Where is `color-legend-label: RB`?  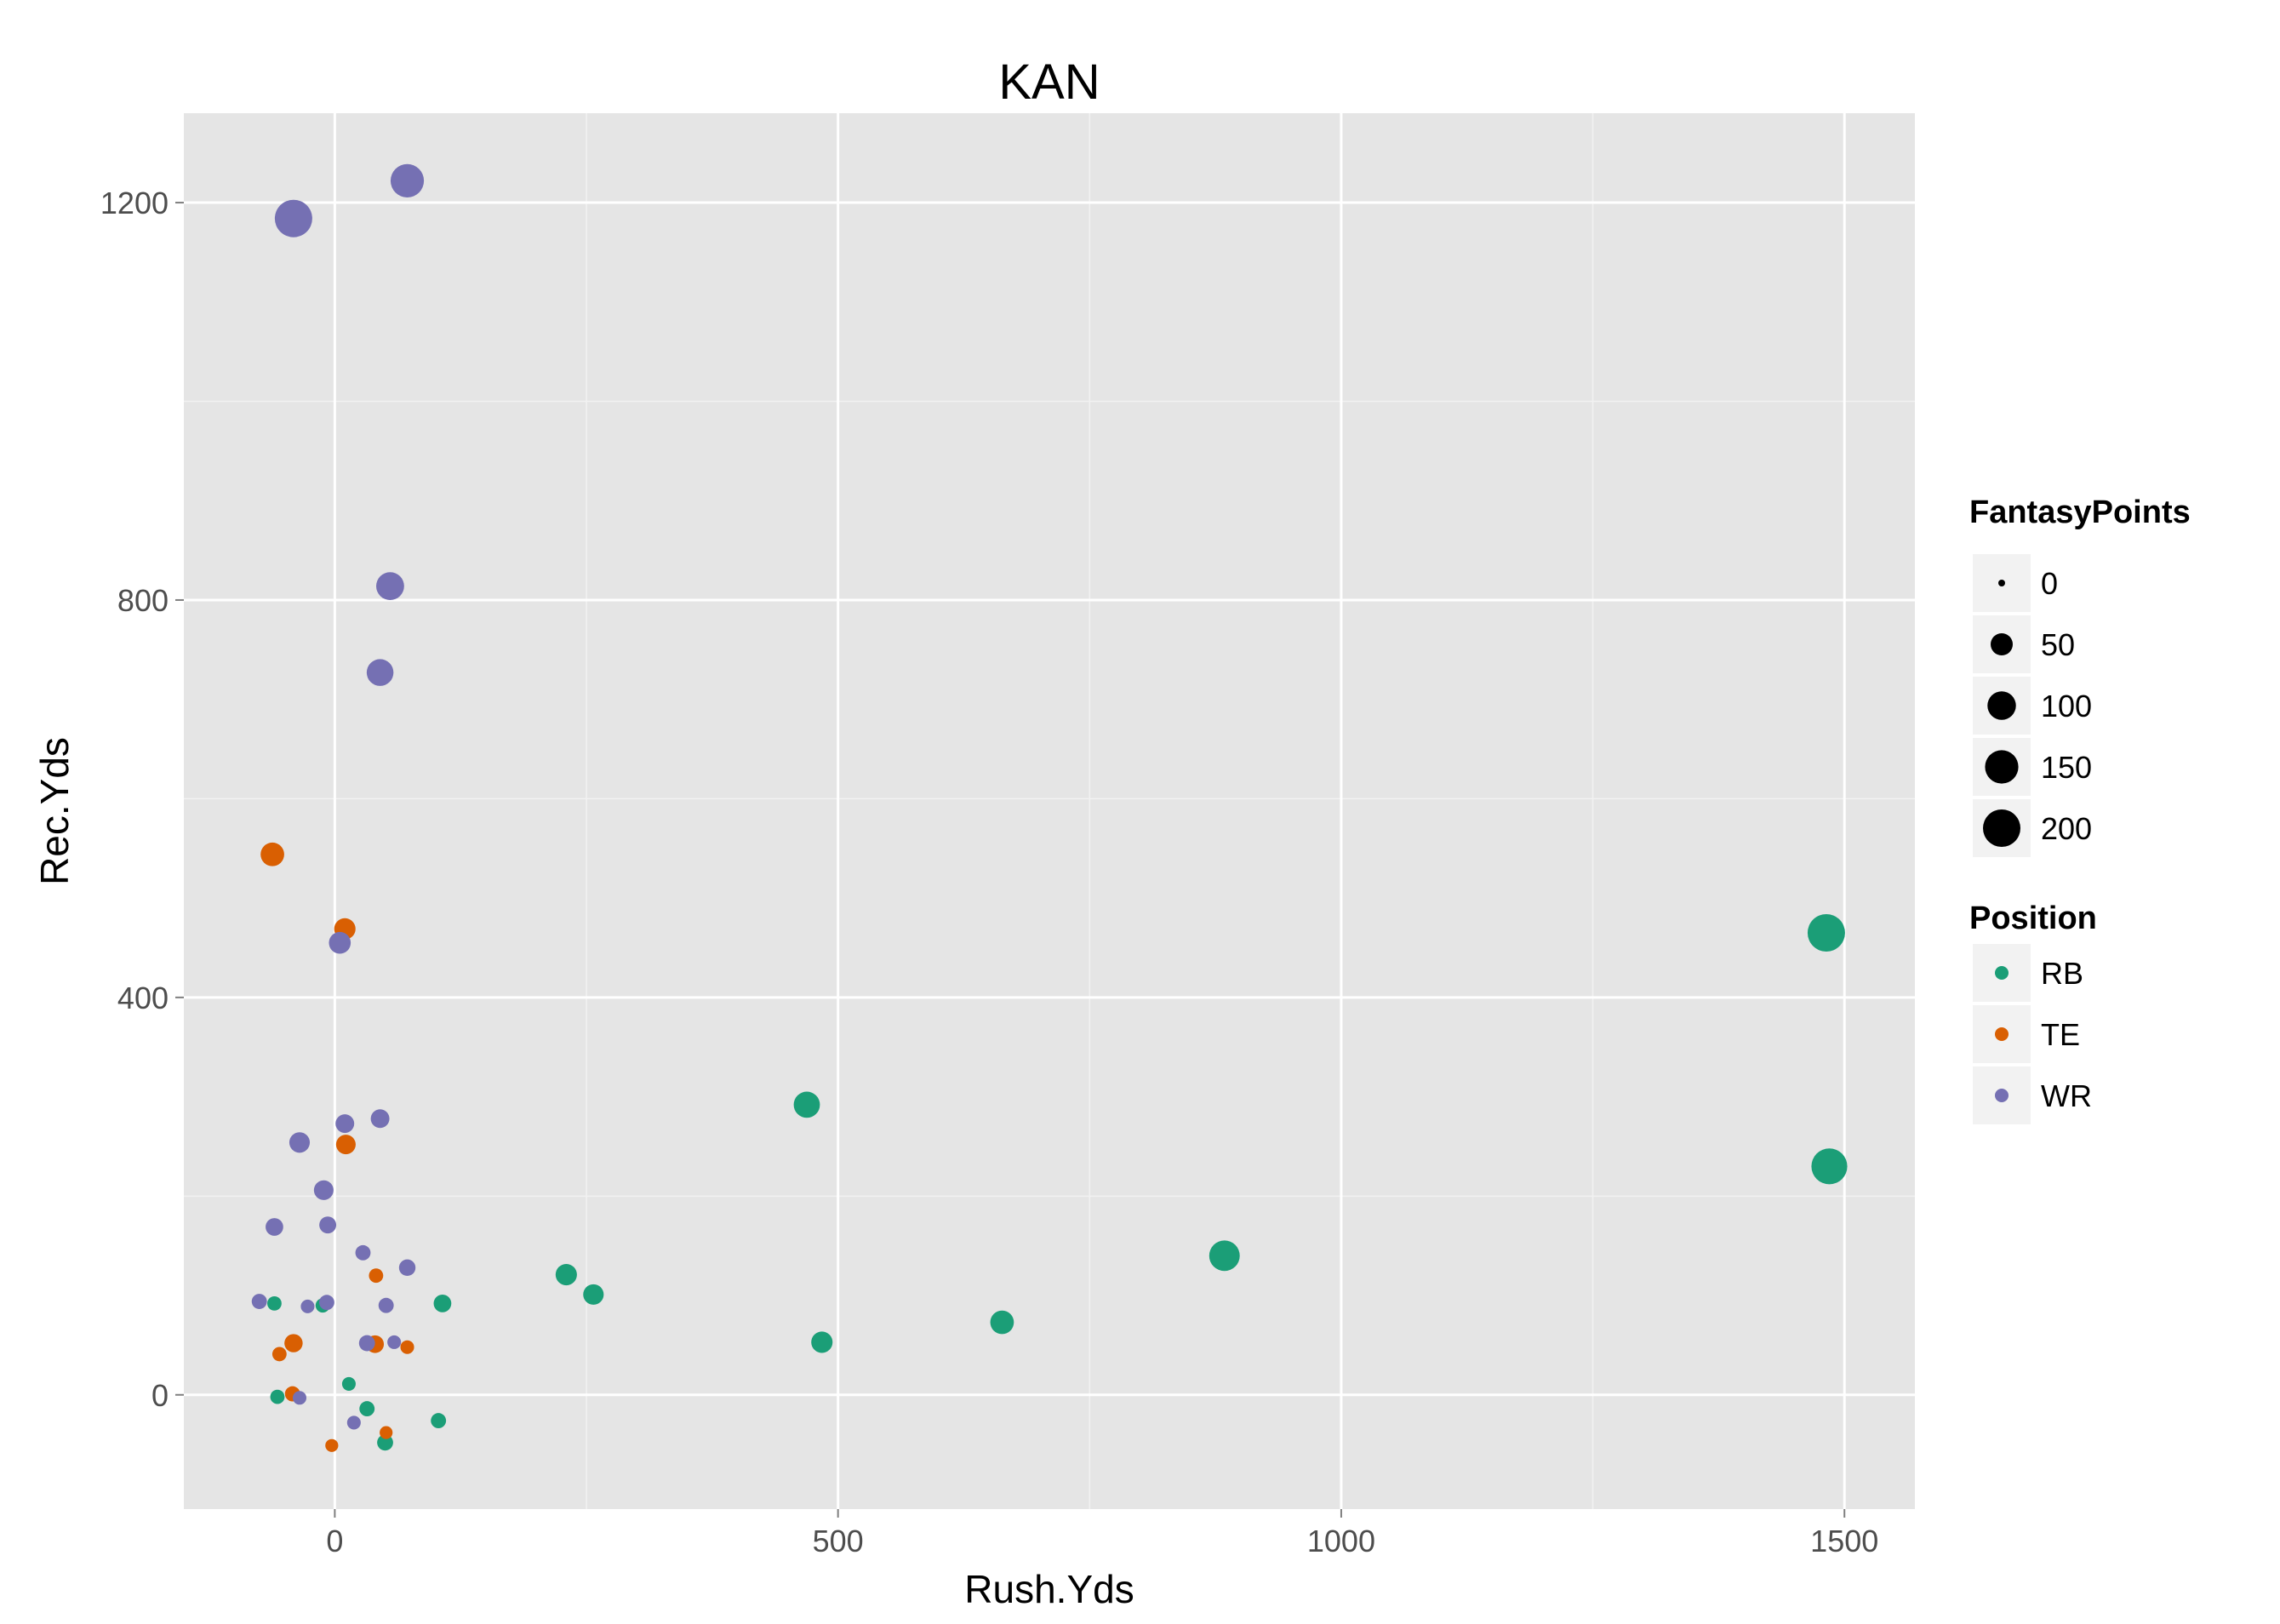
color-legend-label: RB is located at coordinates (2062, 973).